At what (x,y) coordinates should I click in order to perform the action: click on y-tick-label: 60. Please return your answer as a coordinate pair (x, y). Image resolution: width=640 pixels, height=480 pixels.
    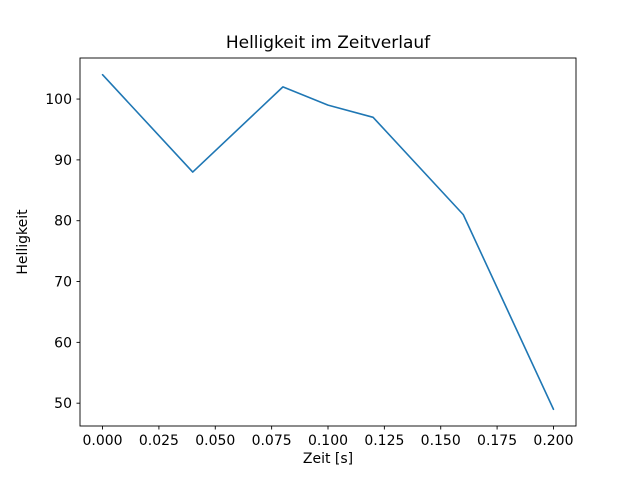
    Looking at the image, I should click on (63, 343).